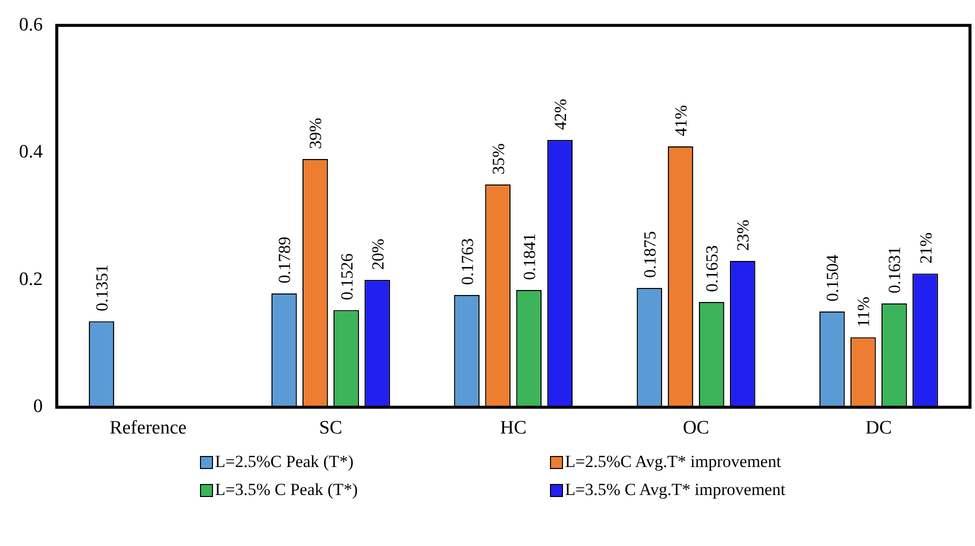  What do you see at coordinates (38, 407) in the screenshot?
I see `y-tick-label: 0` at bounding box center [38, 407].